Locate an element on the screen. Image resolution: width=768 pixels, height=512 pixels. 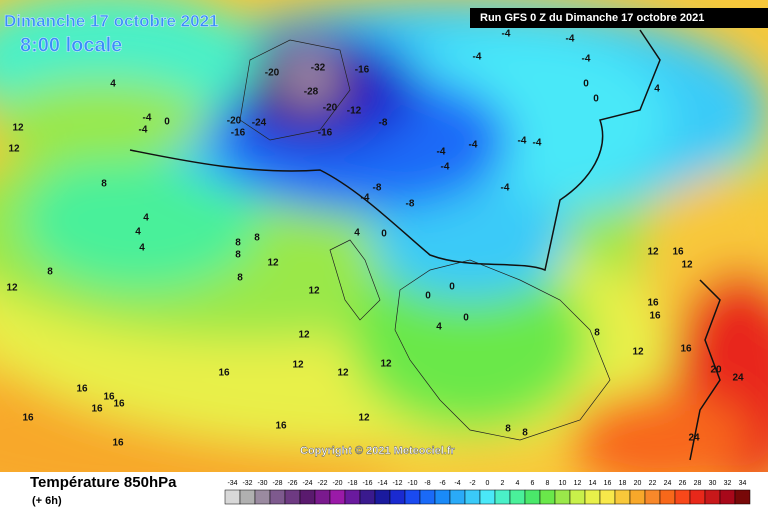
scale-label: -34 is located at coordinates (232, 483).